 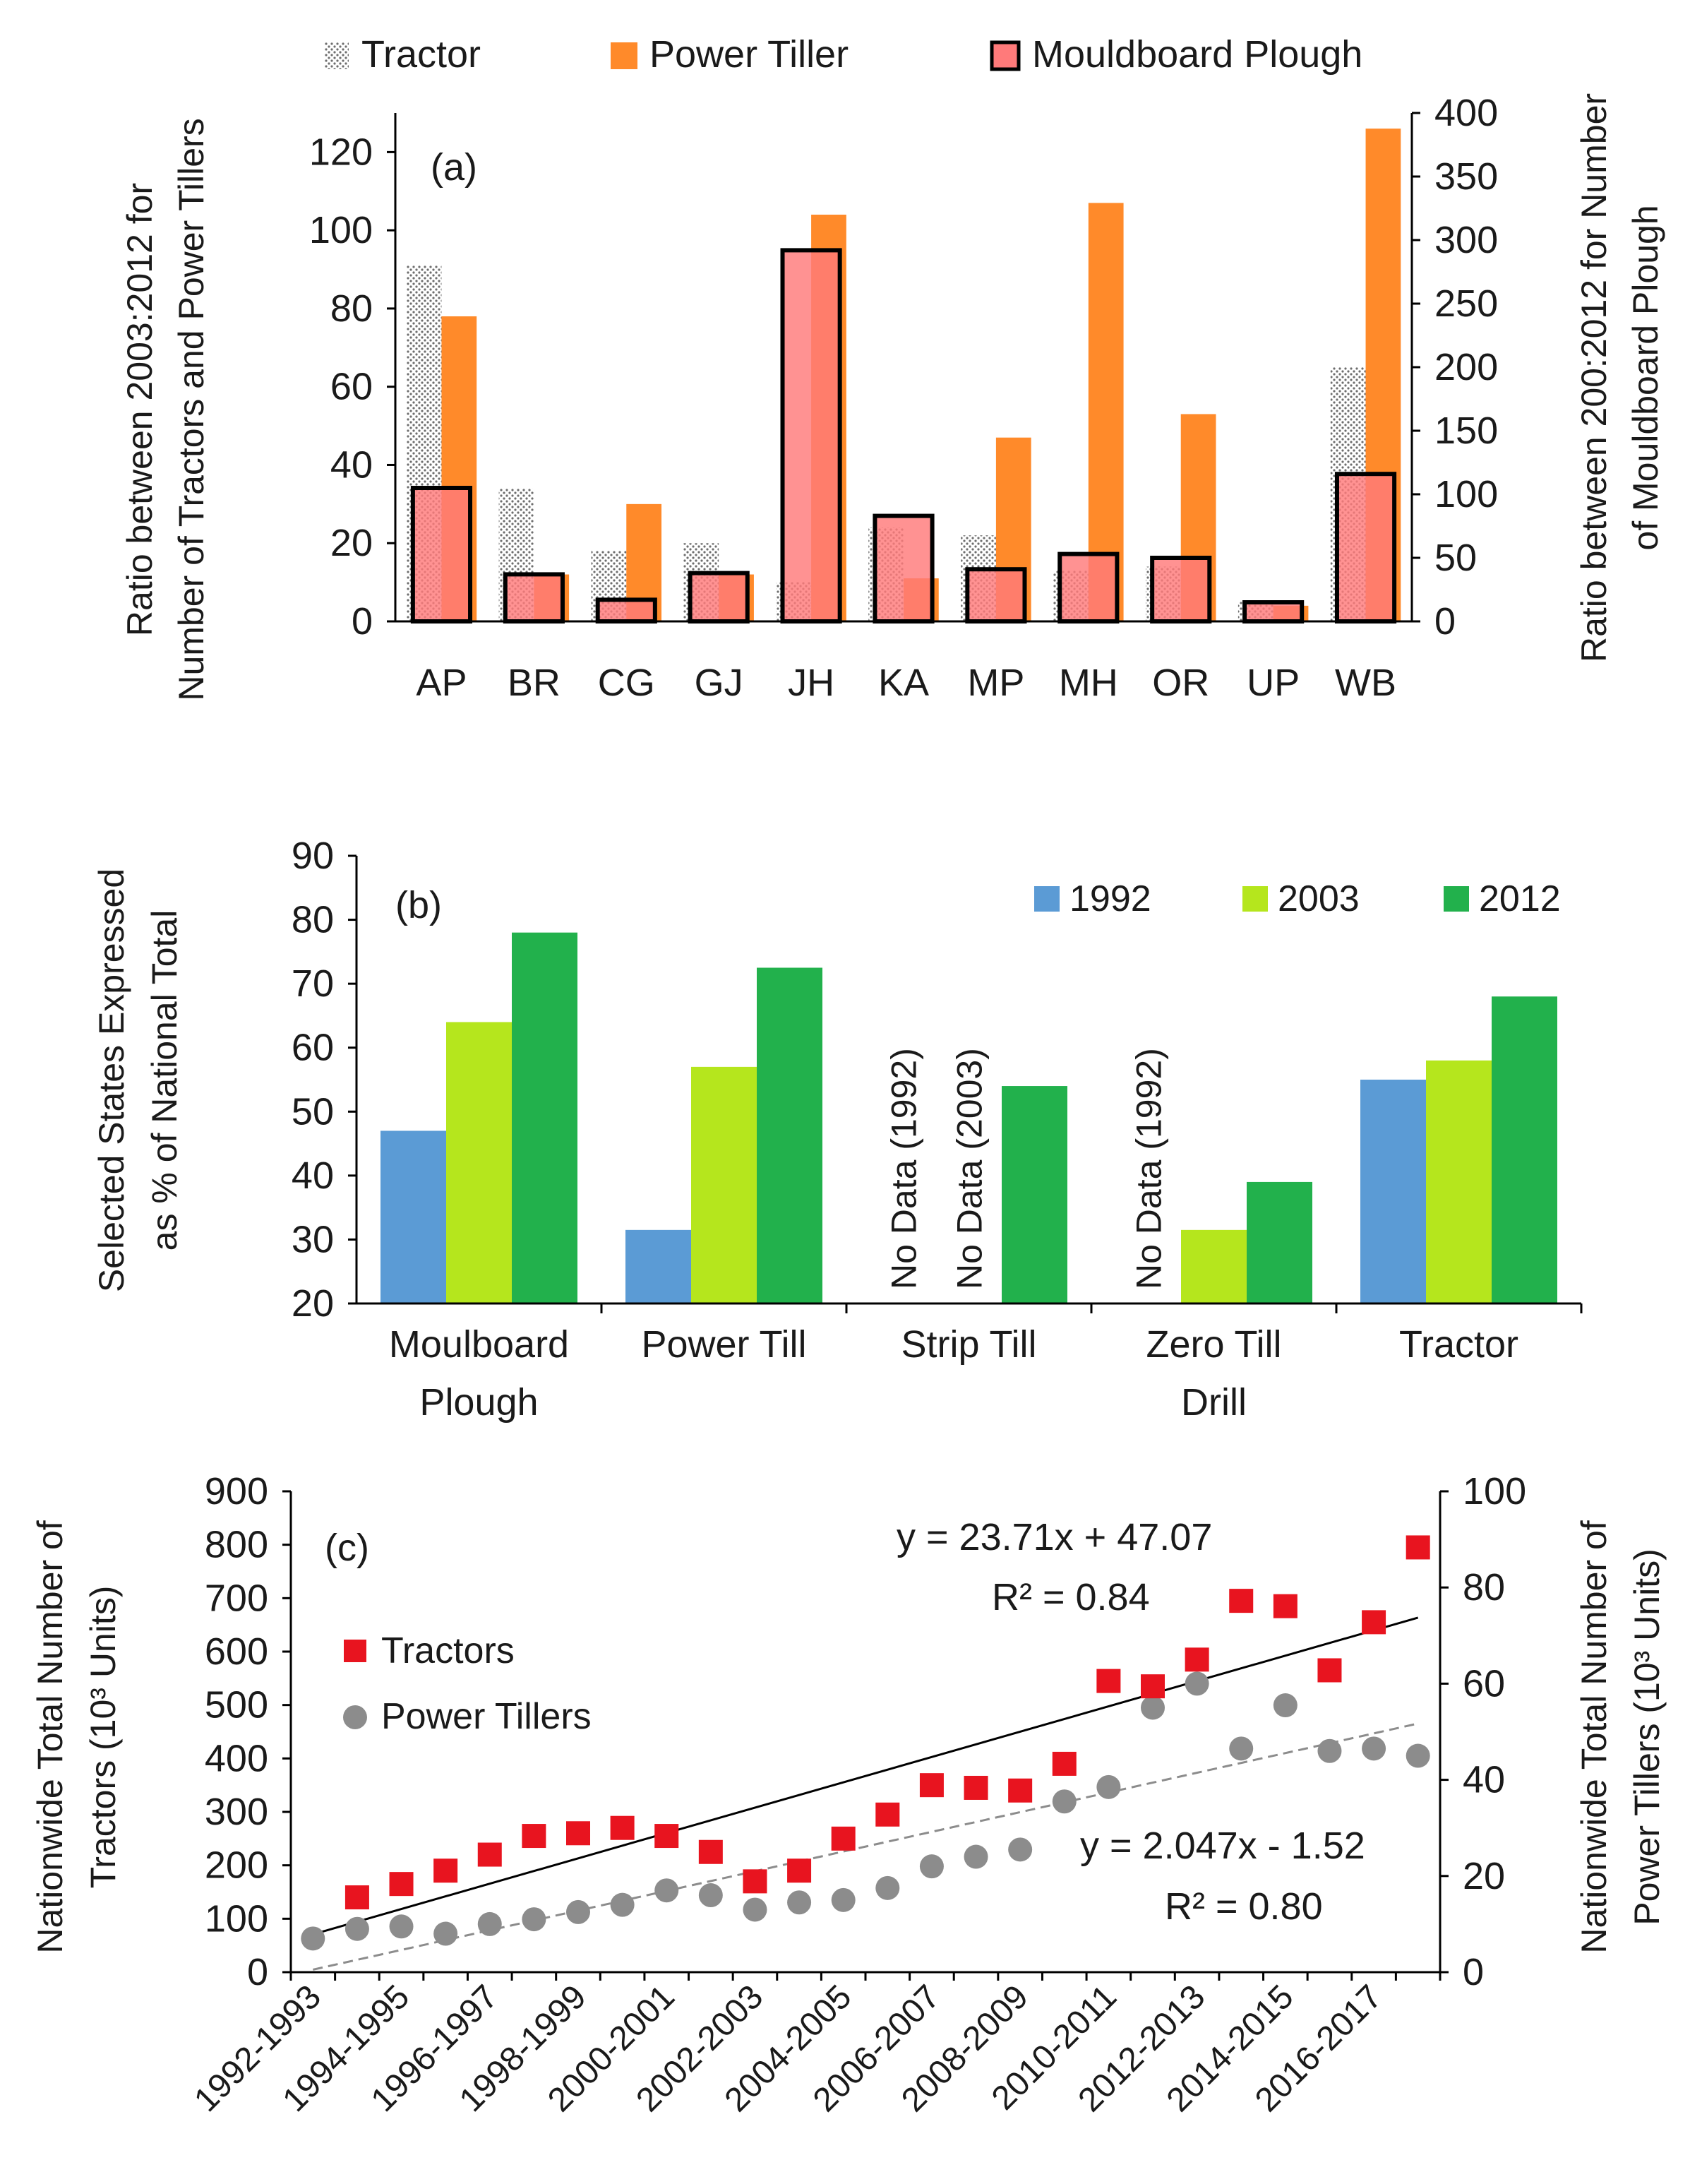 I want to click on x-tick-tractor-line1: Tractor, so click(x=1459, y=1344).